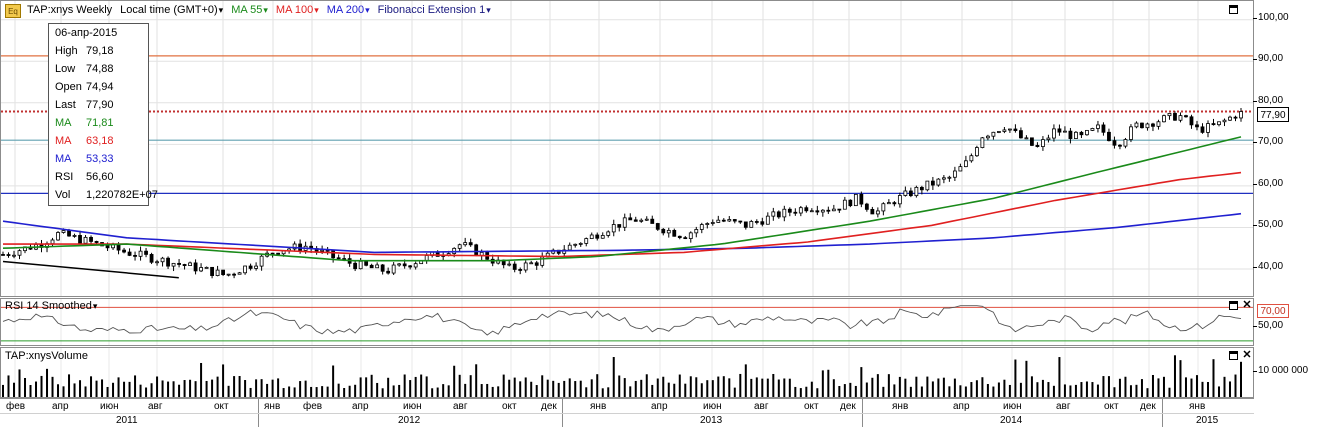 This screenshot has height=428, width=1340. I want to click on legend-fibonacci: Fibonacci Extension 1, so click(434, 11).